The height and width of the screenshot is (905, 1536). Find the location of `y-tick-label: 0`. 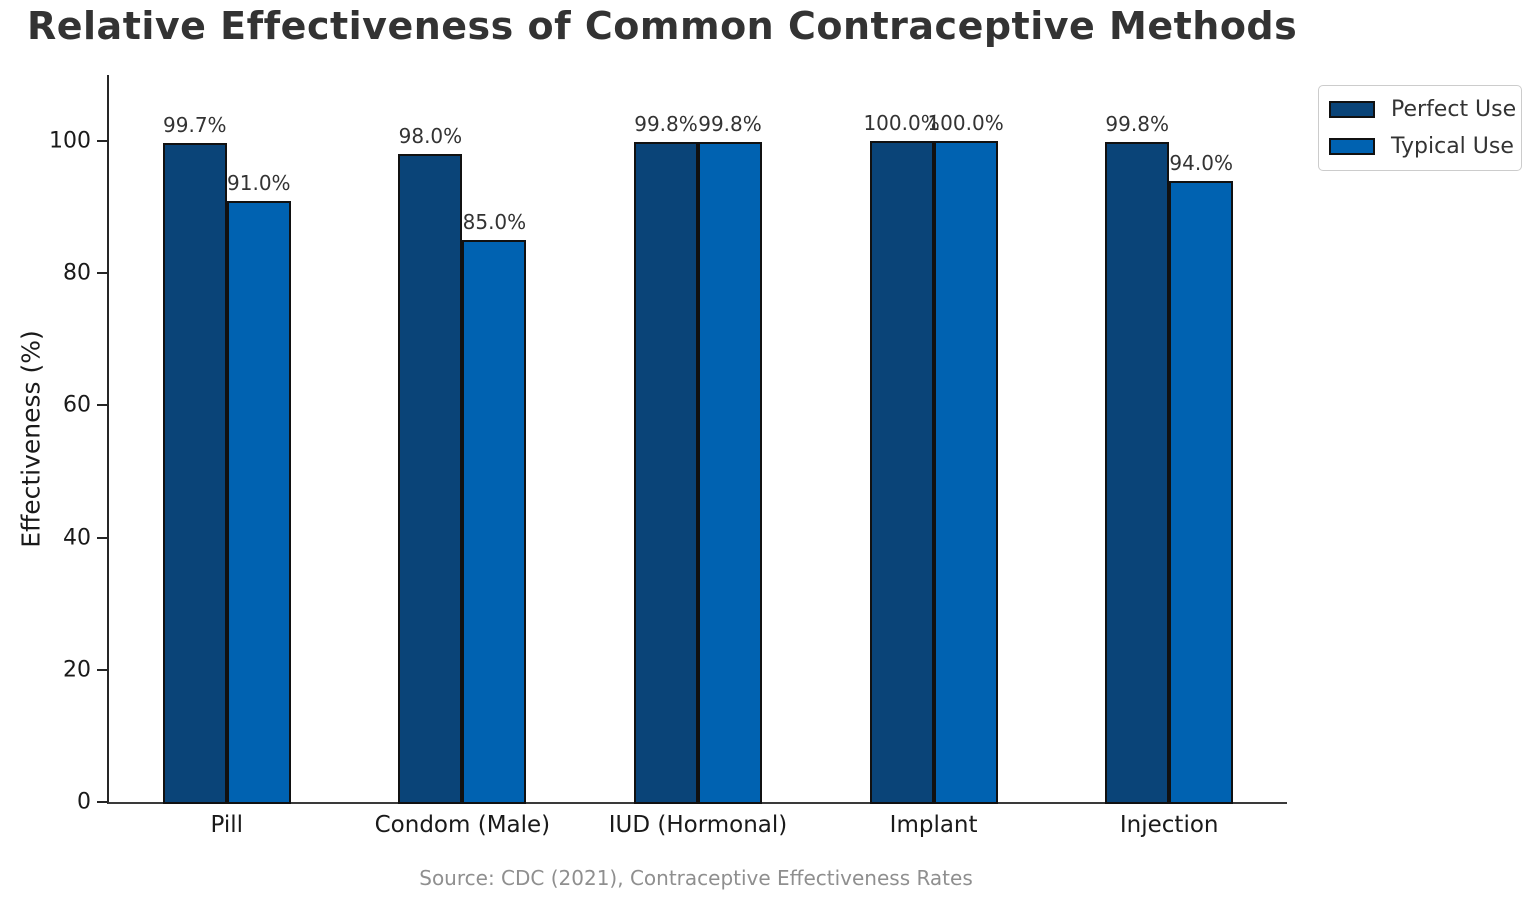

y-tick-label: 0 is located at coordinates (84, 802).